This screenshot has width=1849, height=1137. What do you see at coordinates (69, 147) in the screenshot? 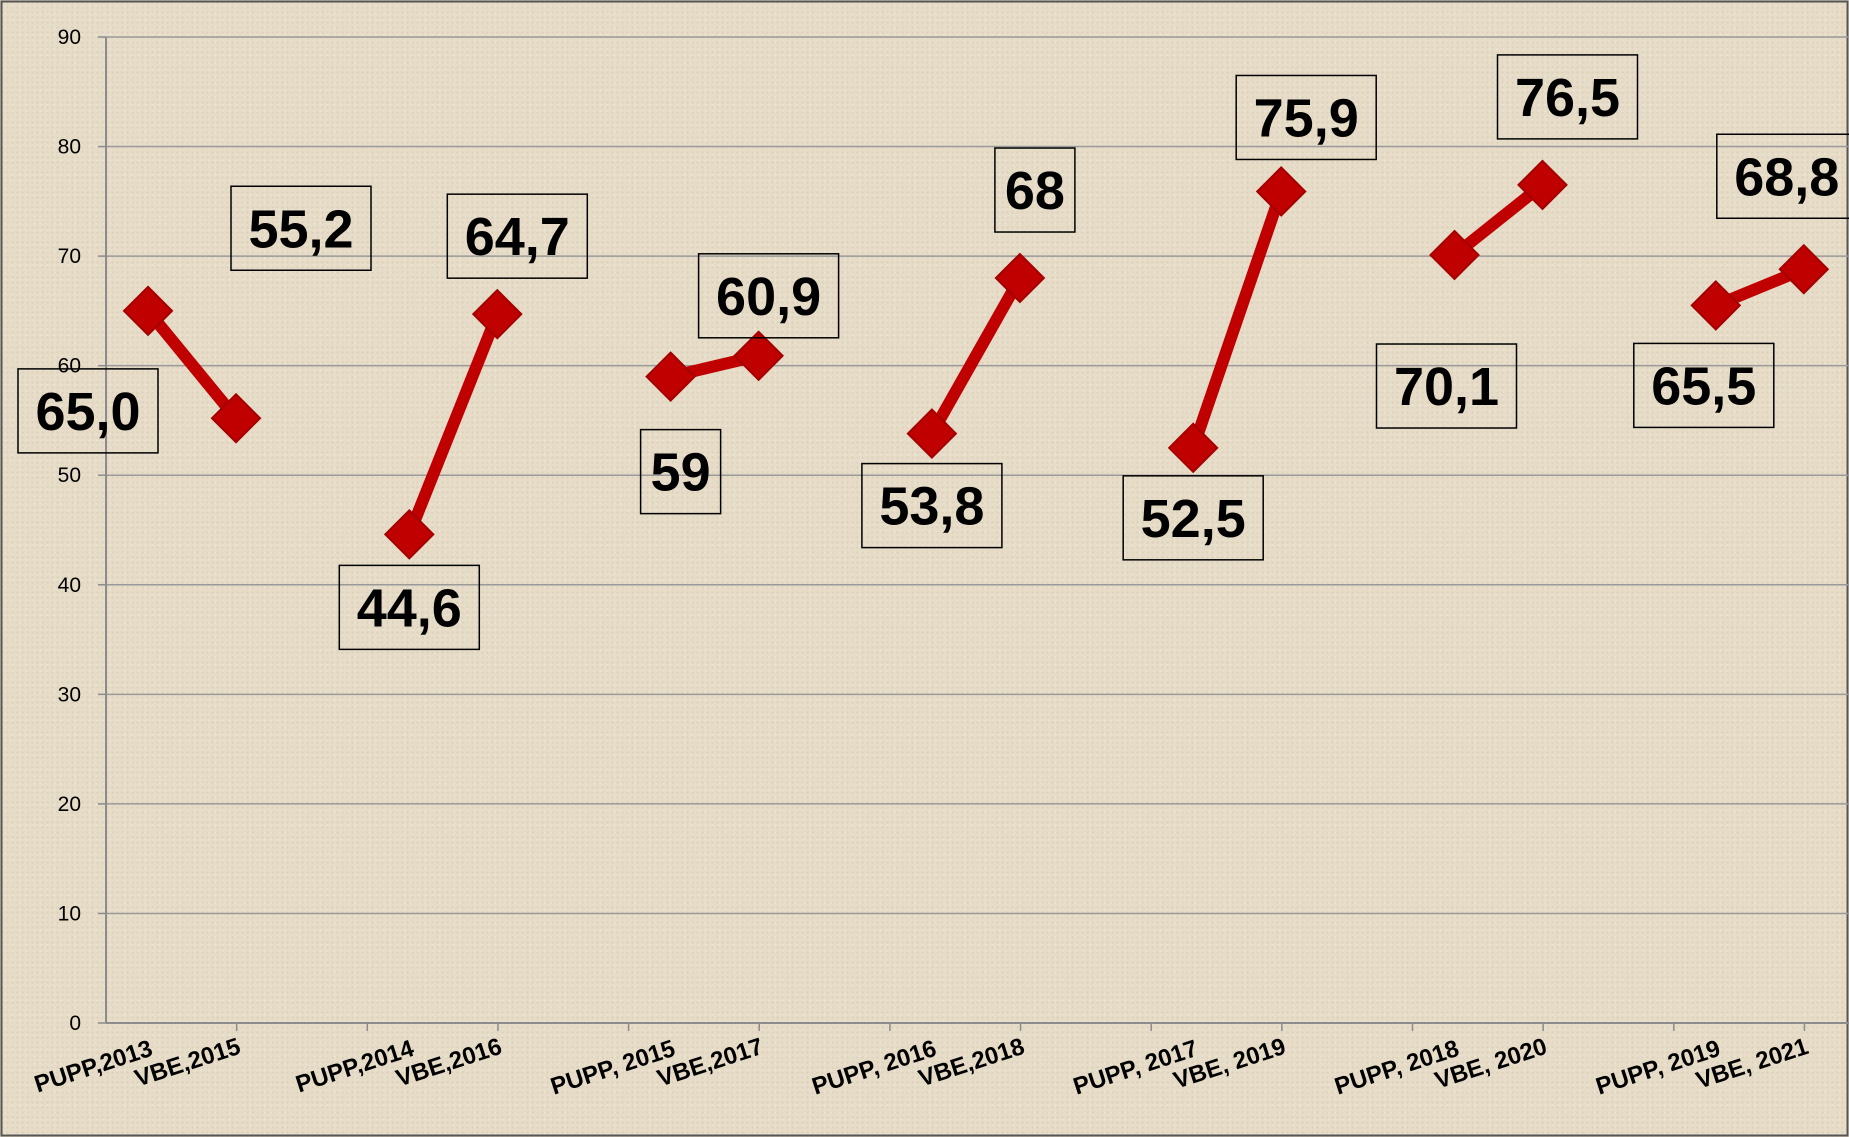
I see `y-tick-label: 80` at bounding box center [69, 147].